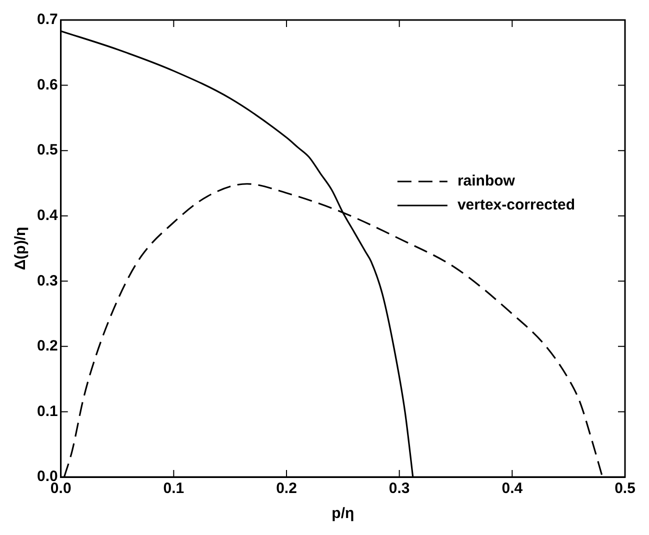  I want to click on legend-label: rainbow, so click(486, 181).